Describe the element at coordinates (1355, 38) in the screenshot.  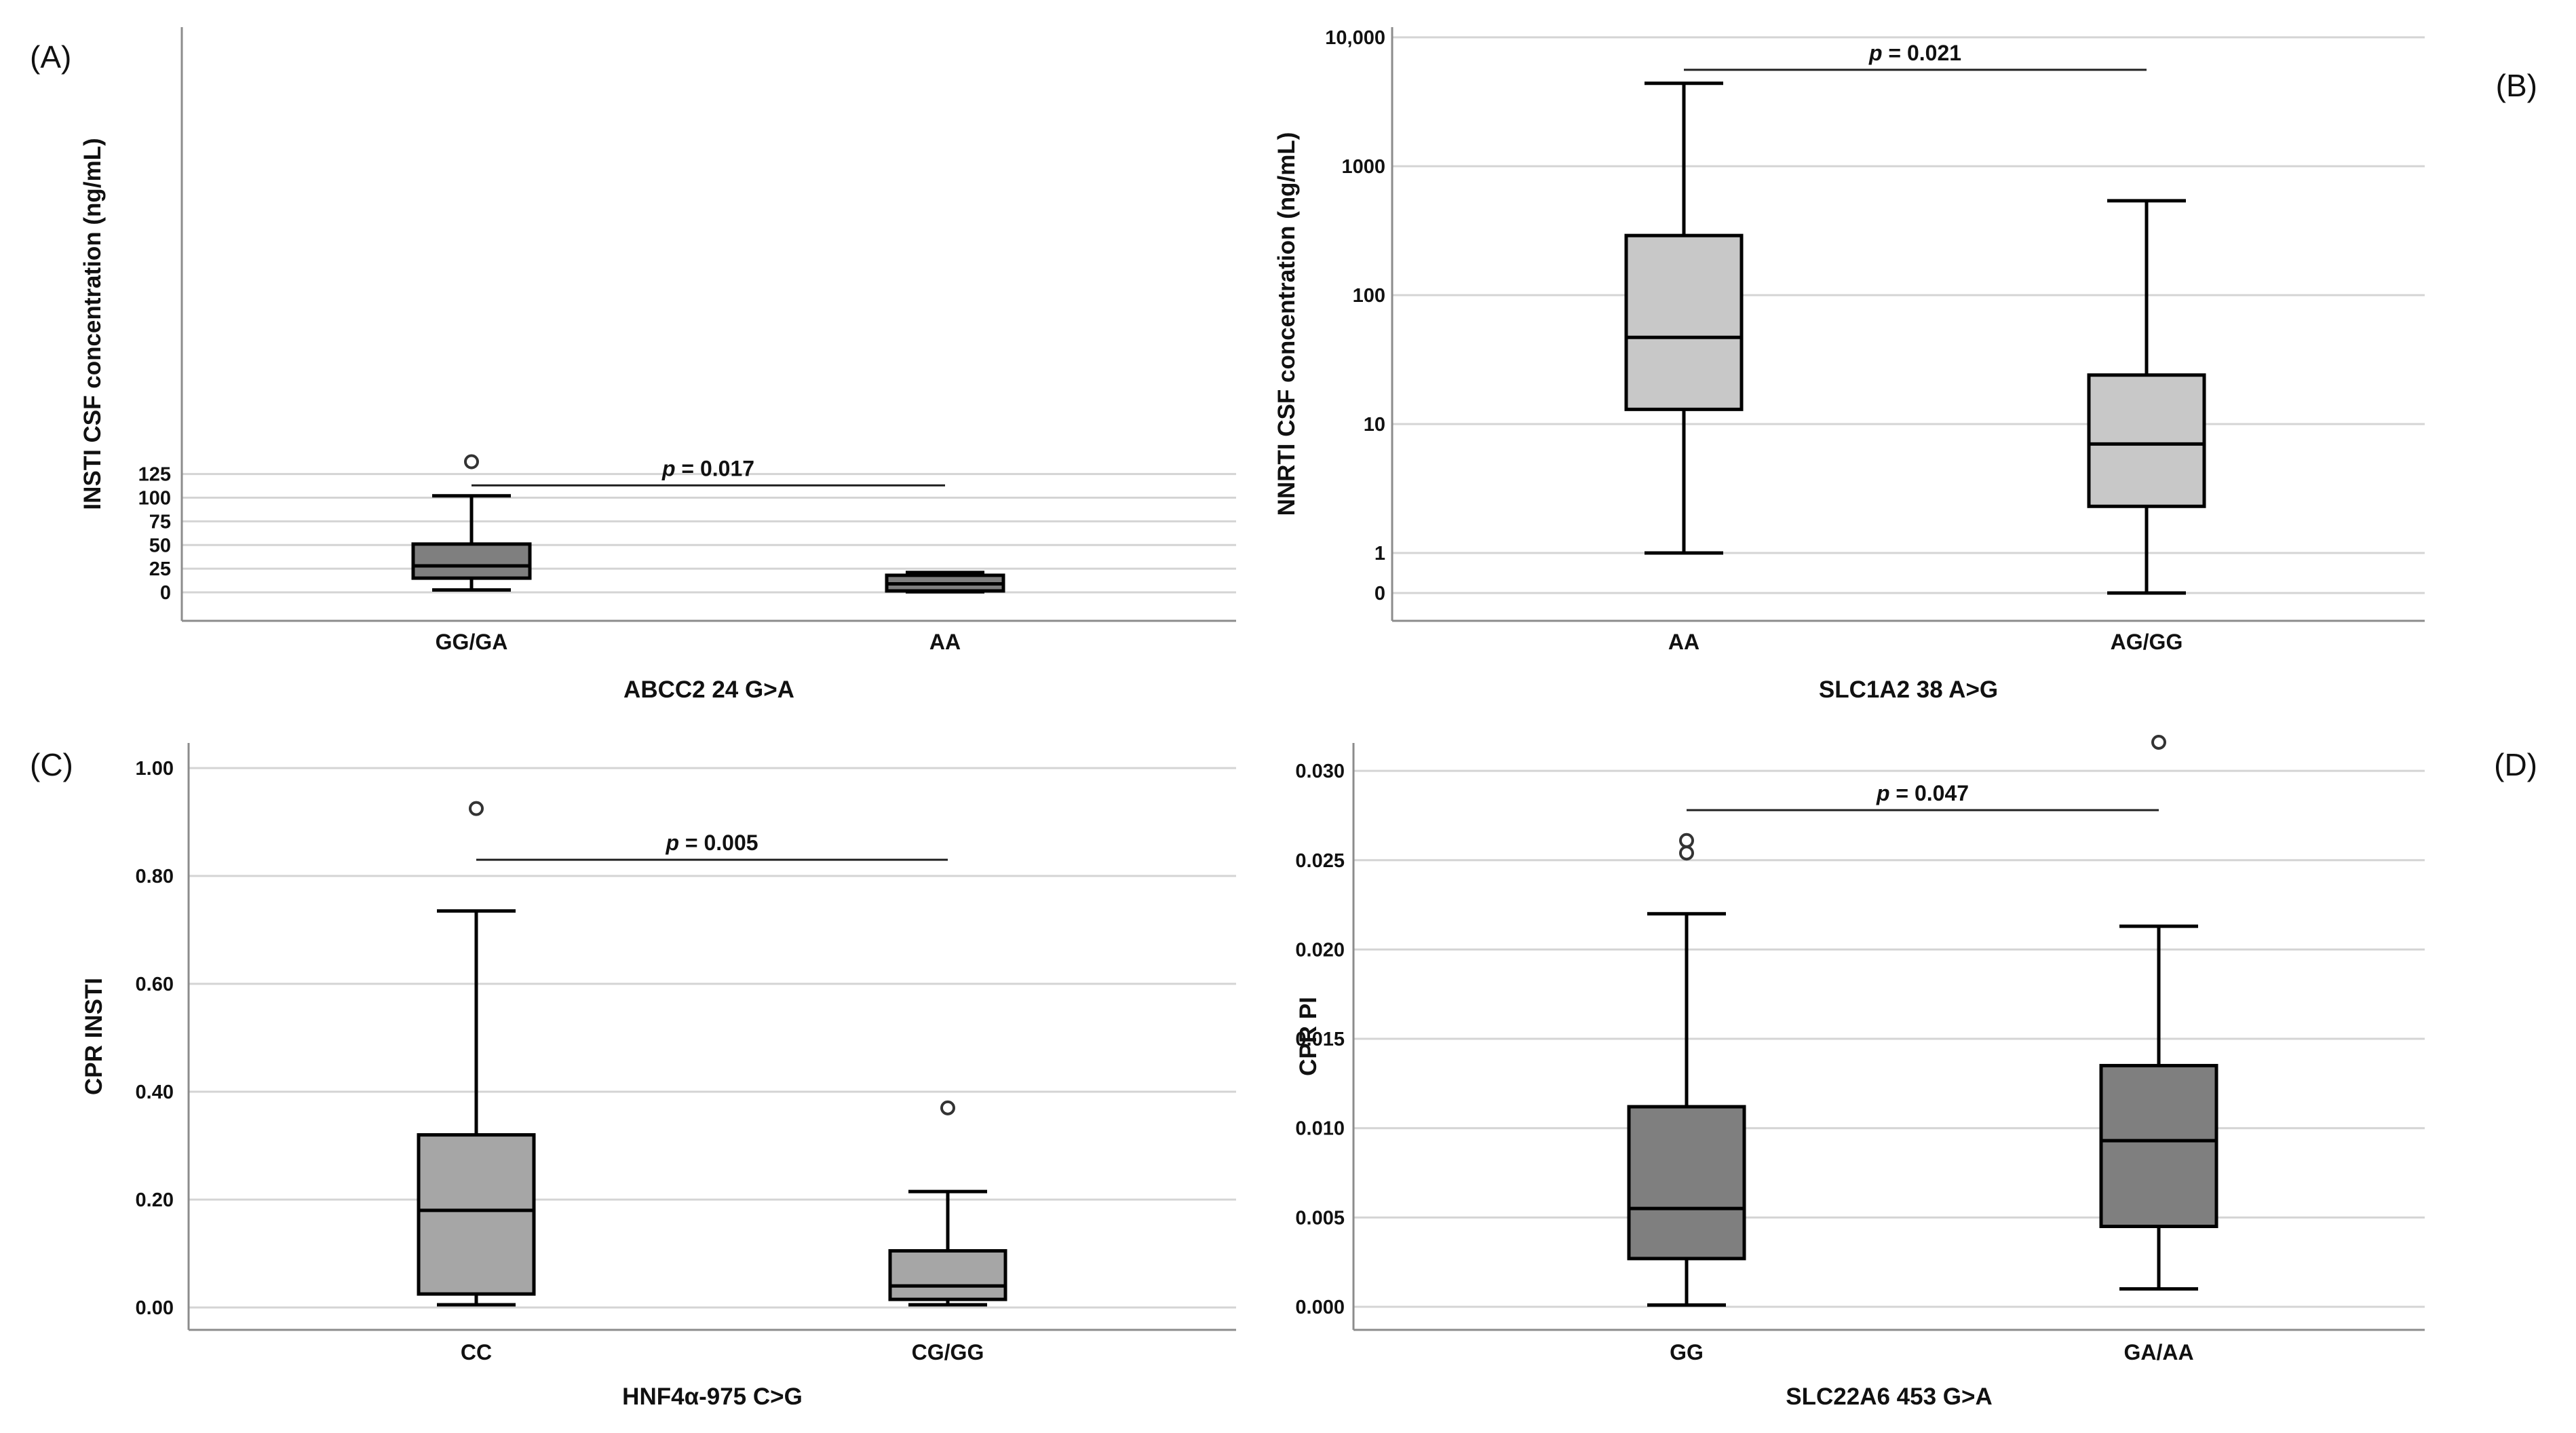
I see `y-tick-label: 10,000` at that location.